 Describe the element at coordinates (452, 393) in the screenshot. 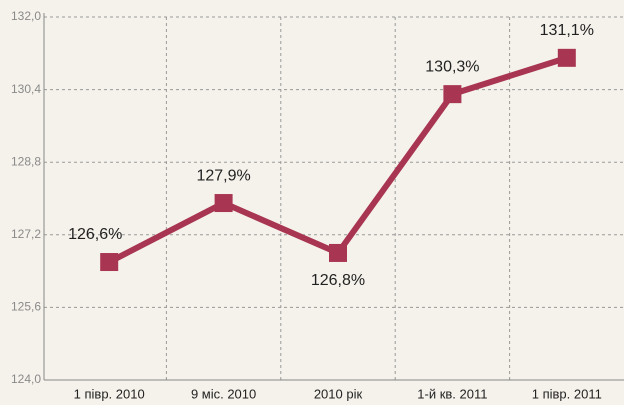

I see `x-tick-label: 1-й кв. 2011` at that location.